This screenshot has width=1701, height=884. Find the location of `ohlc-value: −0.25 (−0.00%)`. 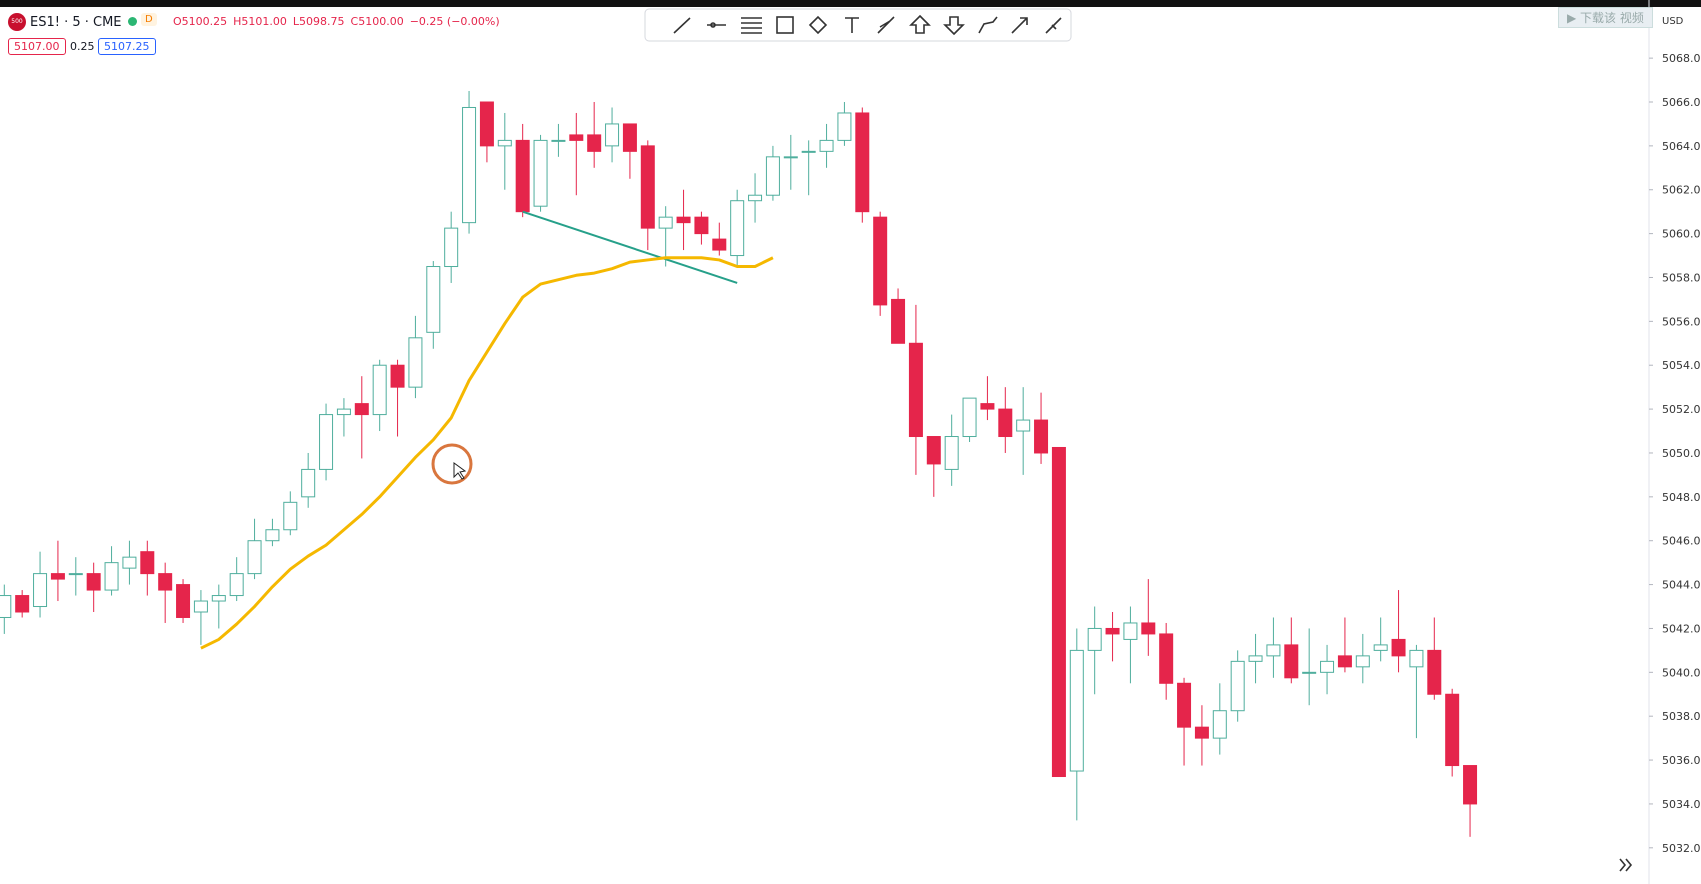

ohlc-value: −0.25 (−0.00%) is located at coordinates (454, 21).